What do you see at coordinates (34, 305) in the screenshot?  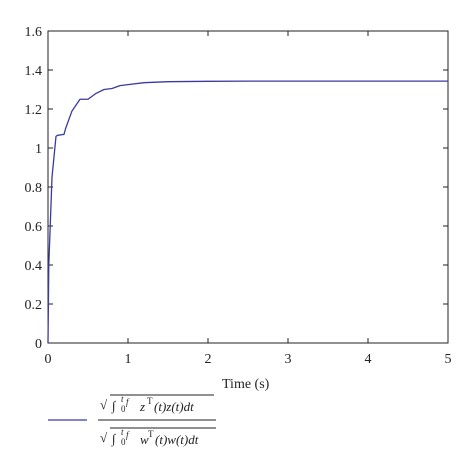 I see `y-tick-label: 0.2` at bounding box center [34, 305].